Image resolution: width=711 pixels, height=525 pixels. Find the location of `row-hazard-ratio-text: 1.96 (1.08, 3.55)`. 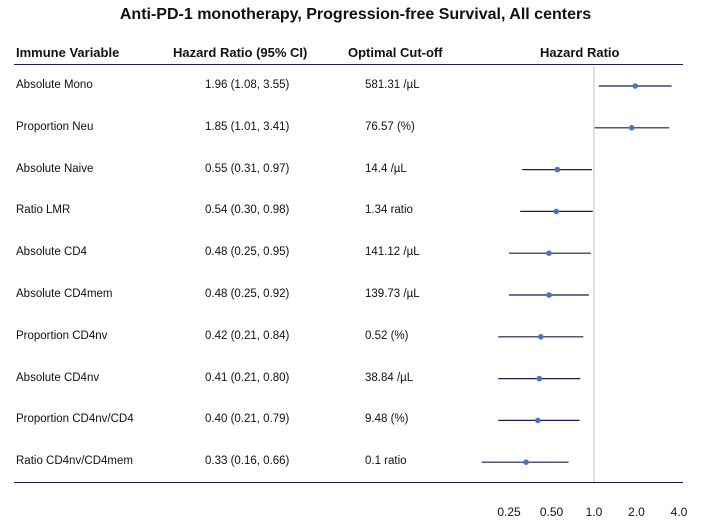

row-hazard-ratio-text: 1.96 (1.08, 3.55) is located at coordinates (247, 85).